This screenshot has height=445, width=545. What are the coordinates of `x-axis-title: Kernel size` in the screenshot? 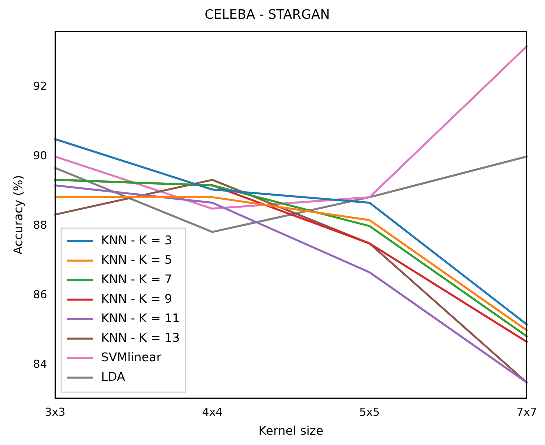 It's located at (291, 431).